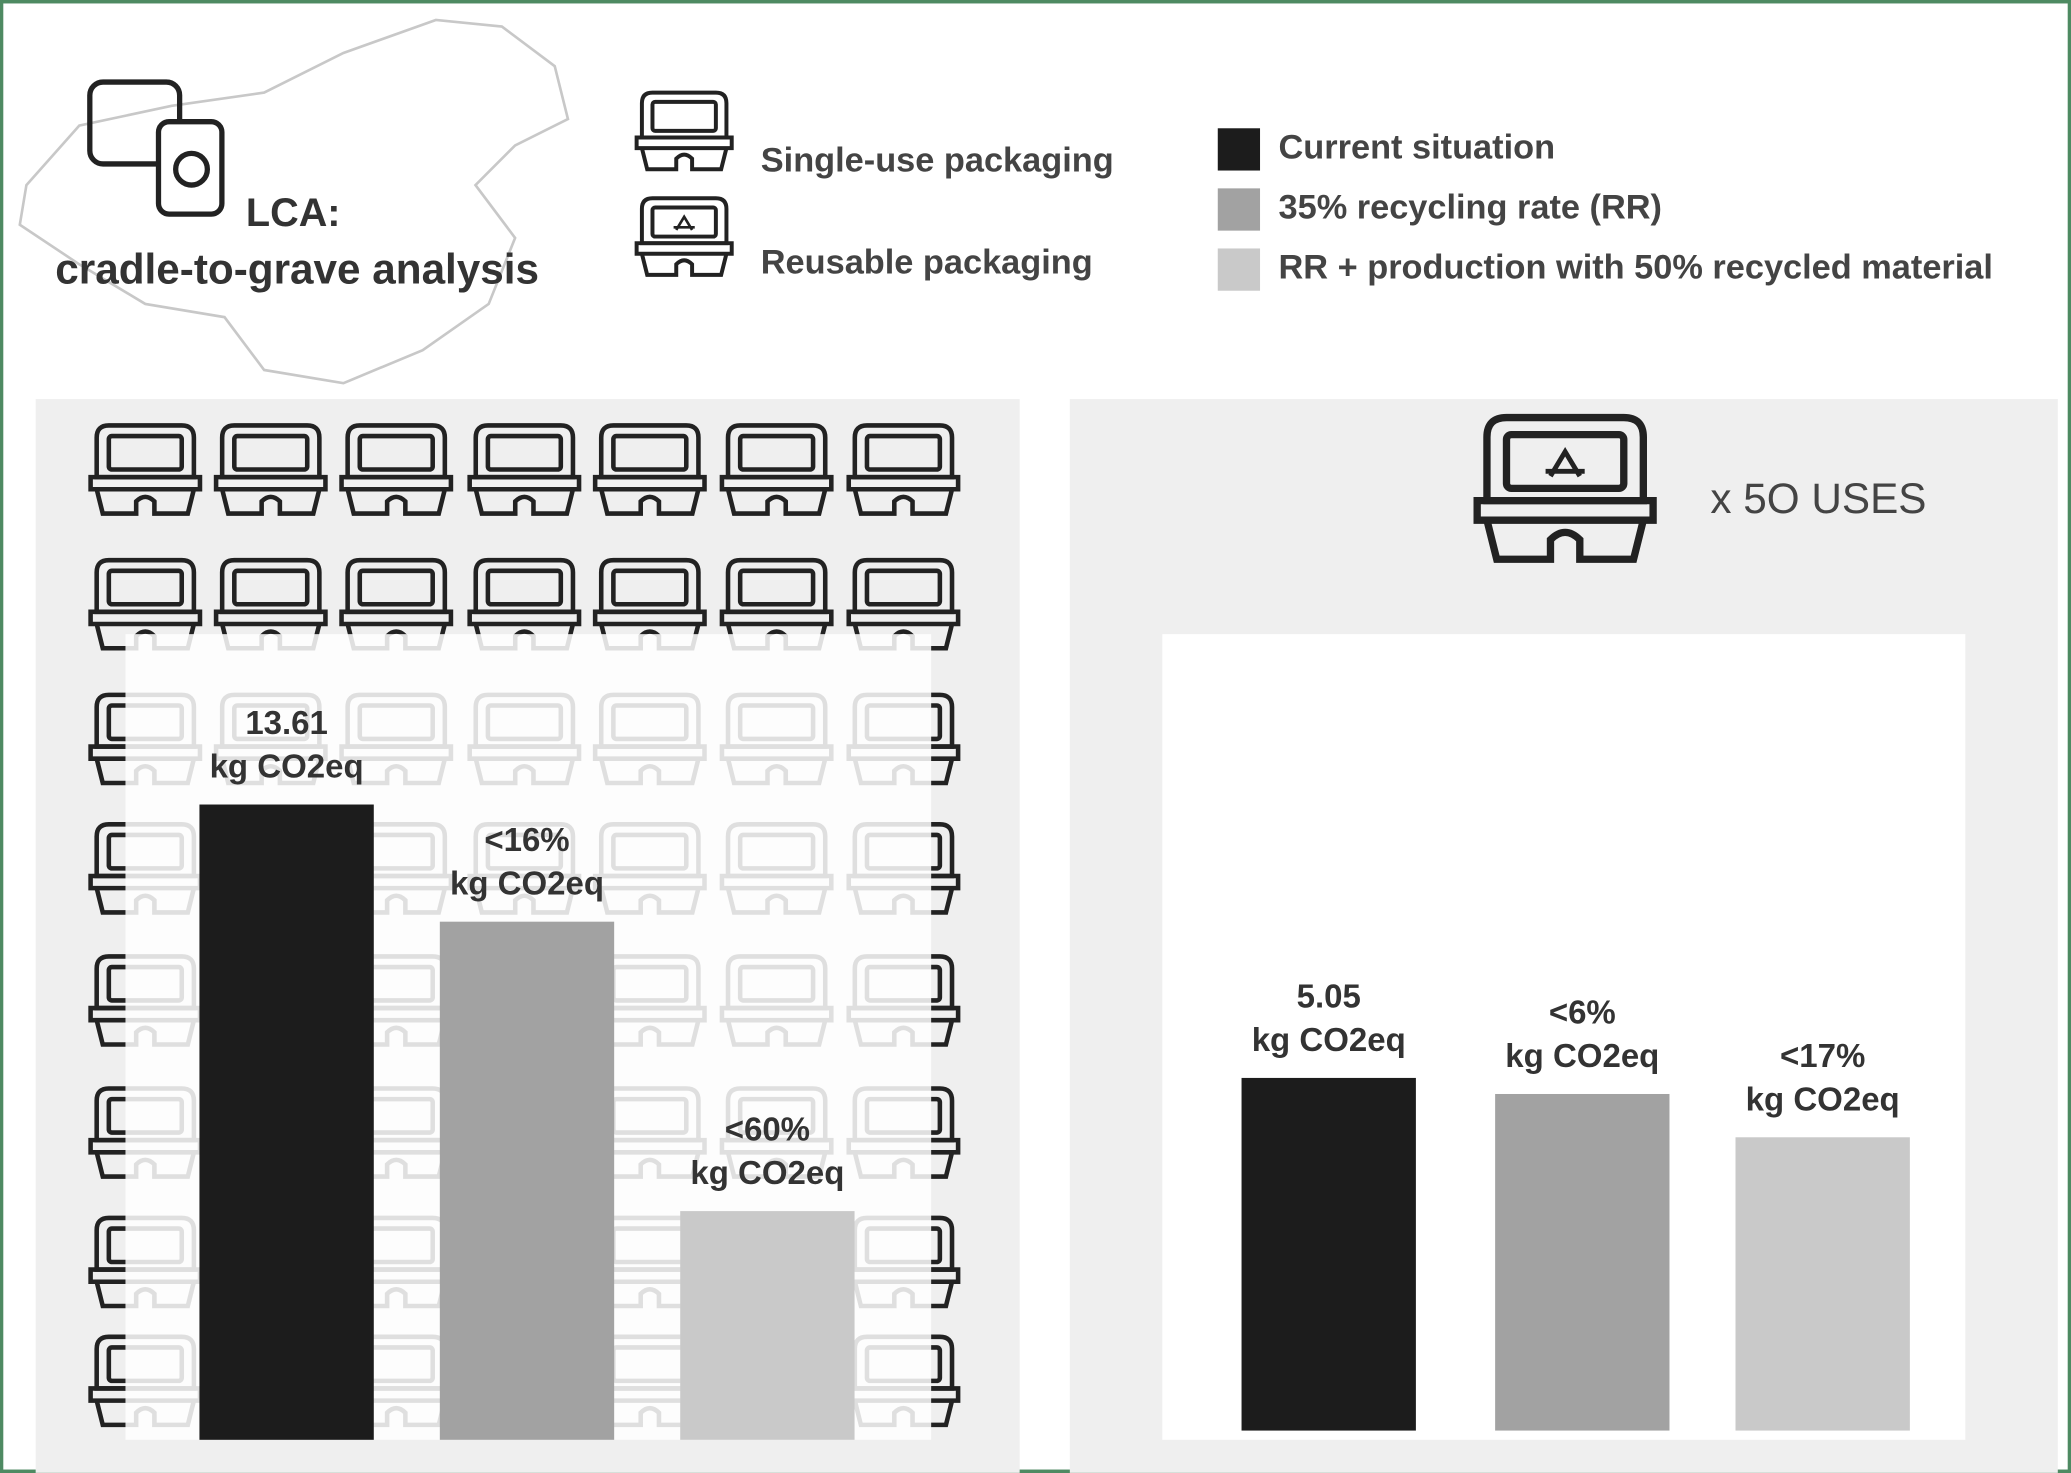 The height and width of the screenshot is (1473, 2071). What do you see at coordinates (1822, 1055) in the screenshot?
I see `bar-label: <17%` at bounding box center [1822, 1055].